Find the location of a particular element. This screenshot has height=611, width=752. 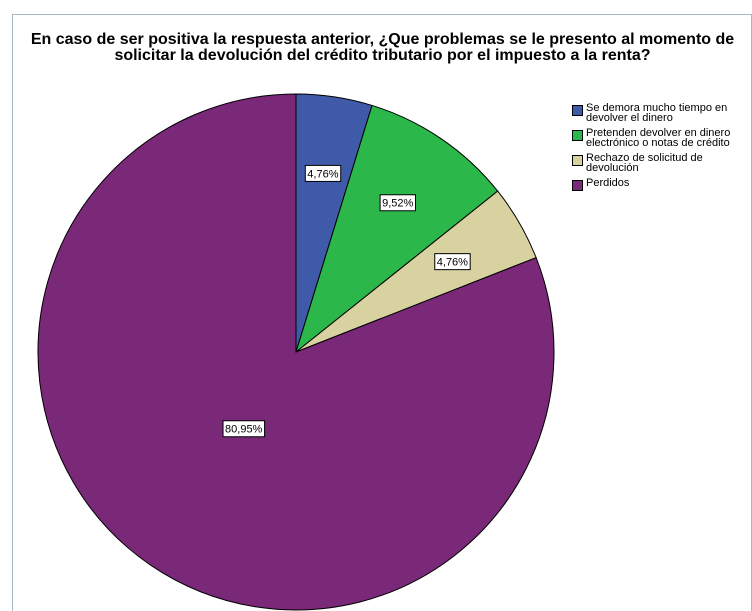

legend-label: Perdidos is located at coordinates (608, 183).